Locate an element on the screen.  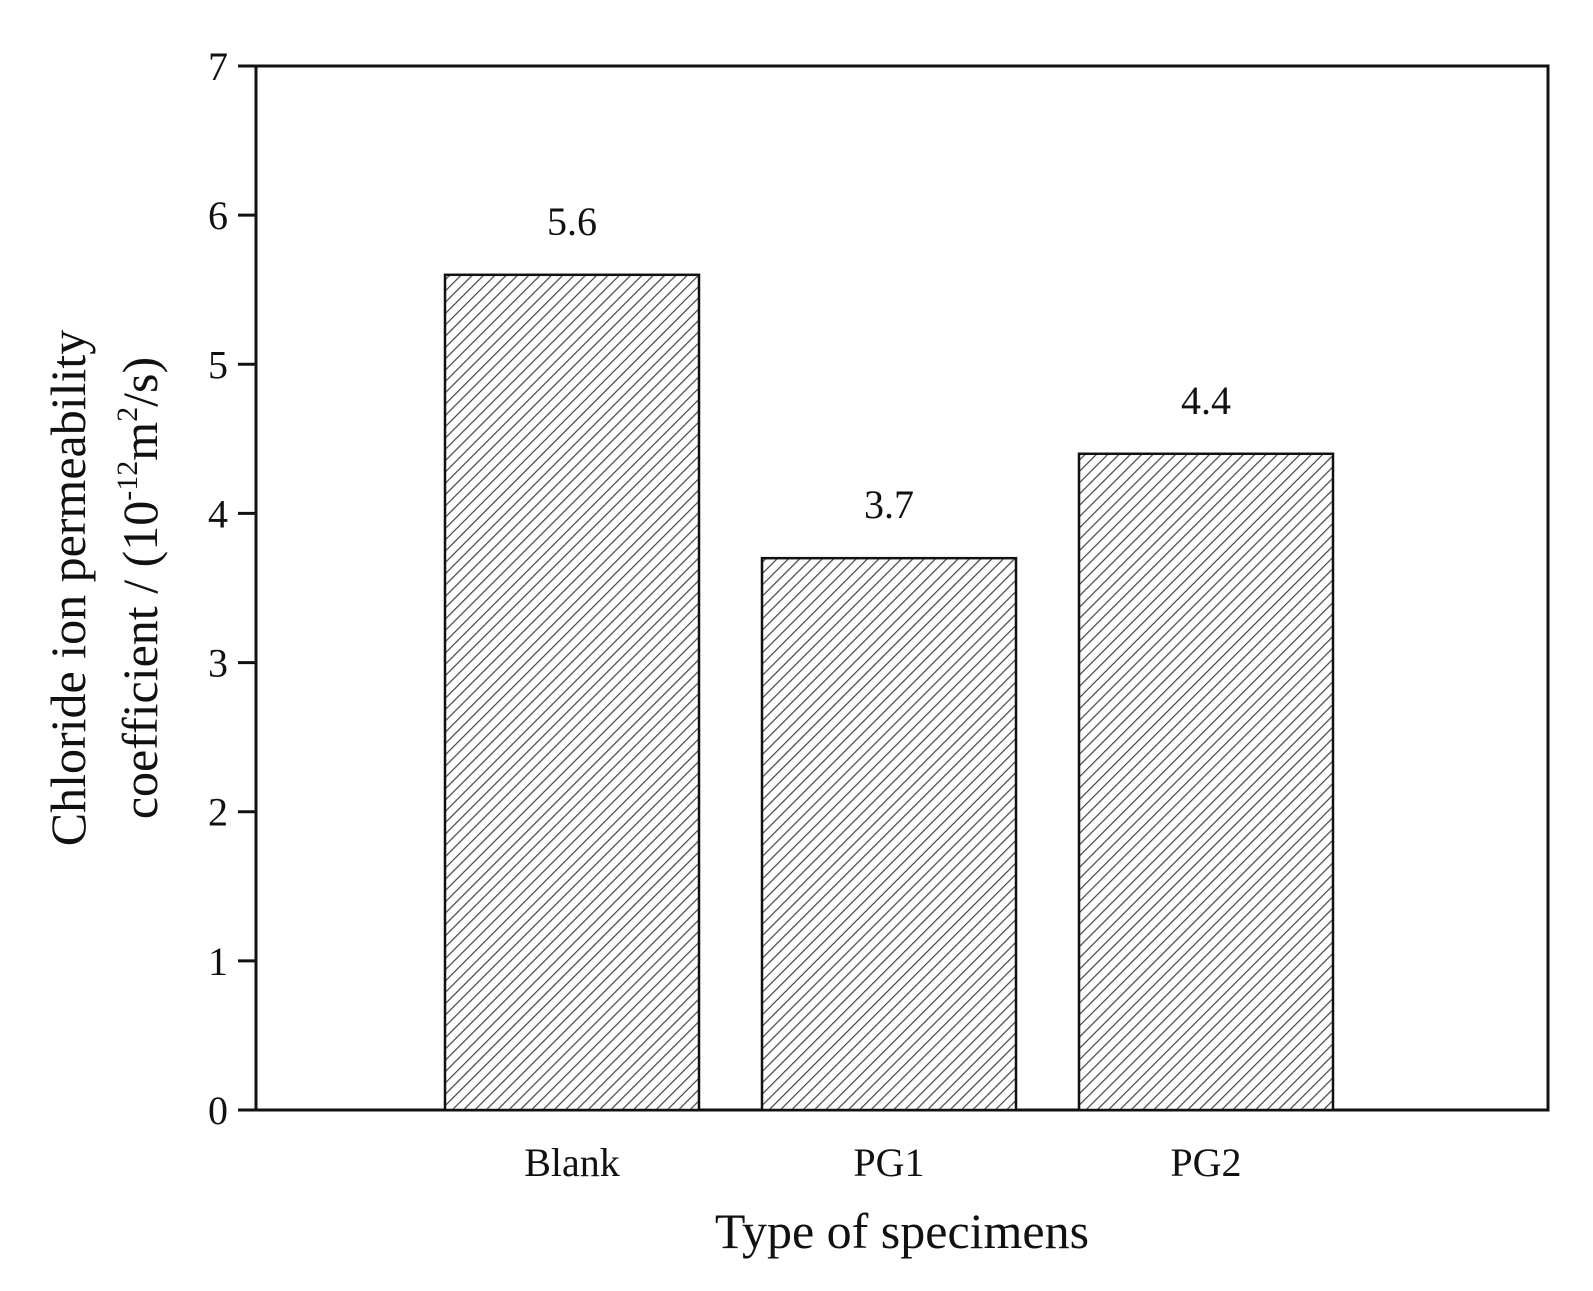
y-axis-title-exp2: 2 is located at coordinates (127, 414).